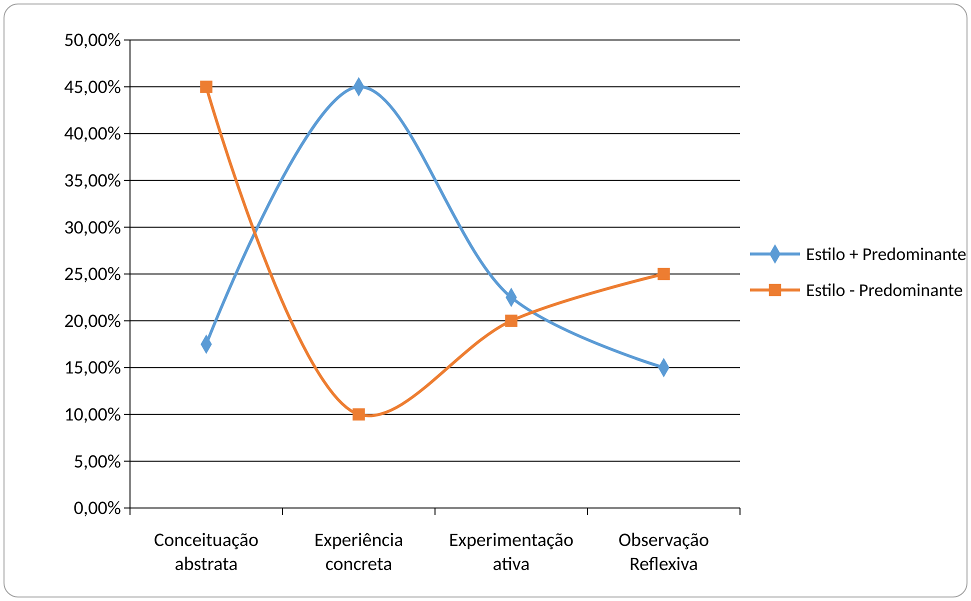 This screenshot has height=601, width=971. Describe the element at coordinates (359, 552) in the screenshot. I see `x-tick-label: Experiência concreta` at that location.